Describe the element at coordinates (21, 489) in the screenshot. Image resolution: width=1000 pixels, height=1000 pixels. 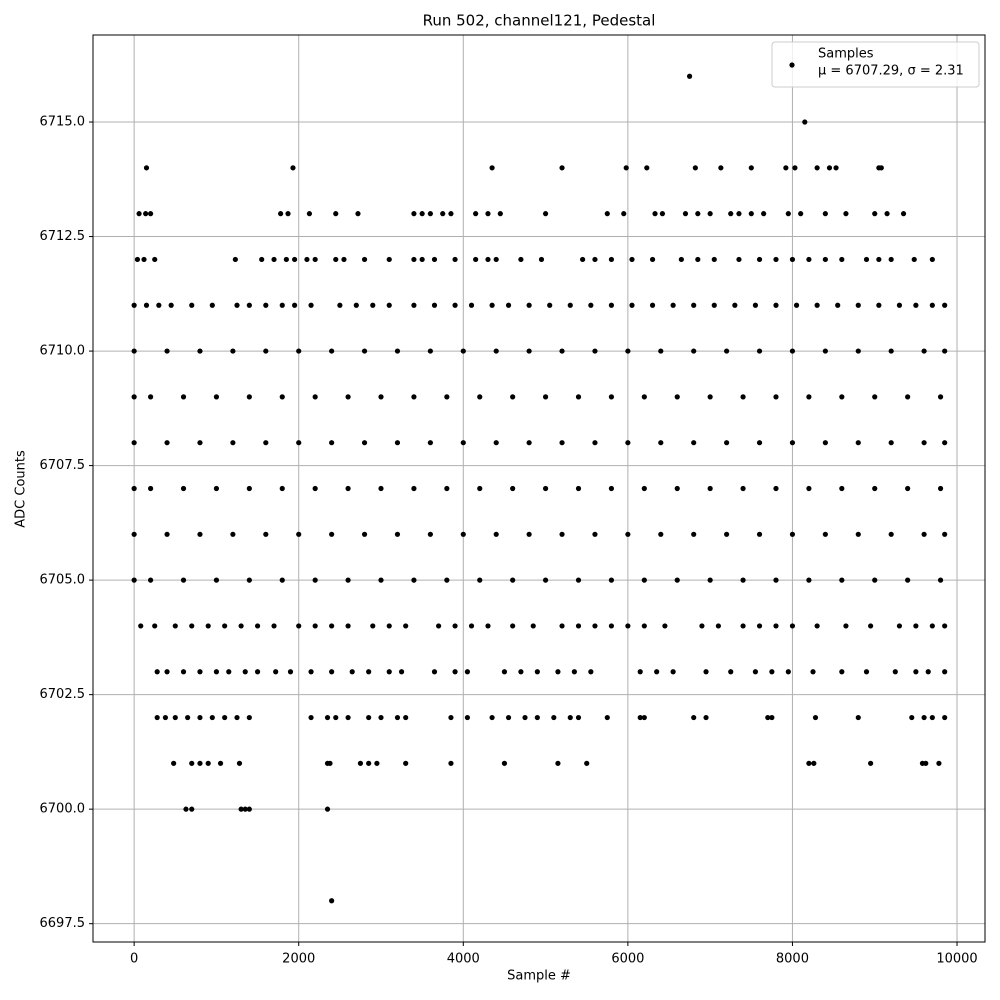
I see `y-axis-label: ADC Counts` at that location.